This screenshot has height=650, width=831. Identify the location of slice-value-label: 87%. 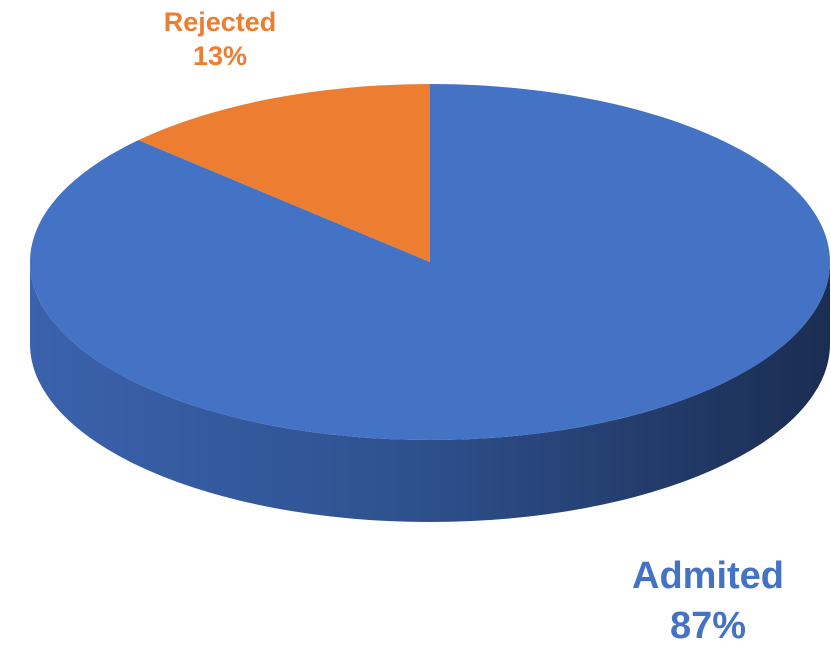
(708, 626).